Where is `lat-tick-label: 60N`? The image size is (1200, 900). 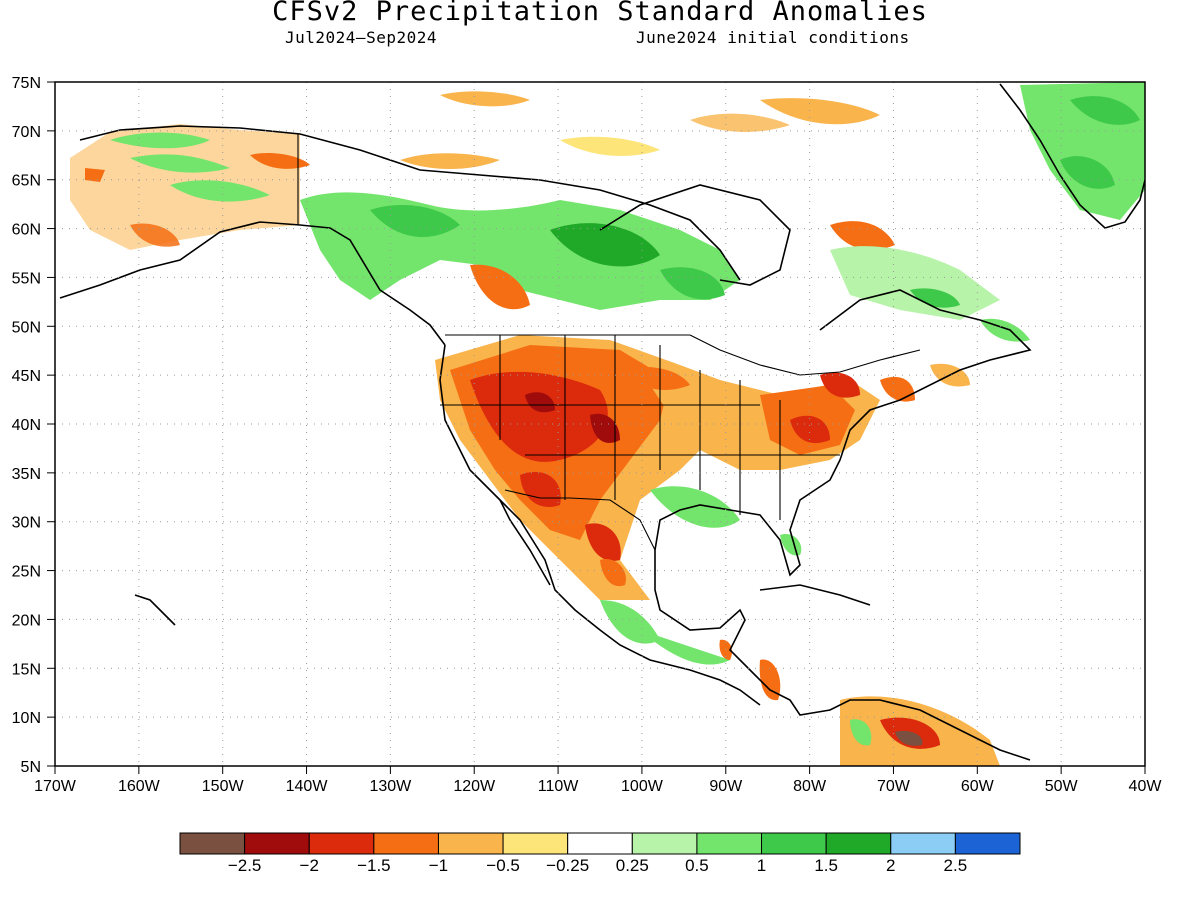
lat-tick-label: 60N is located at coordinates (26, 230).